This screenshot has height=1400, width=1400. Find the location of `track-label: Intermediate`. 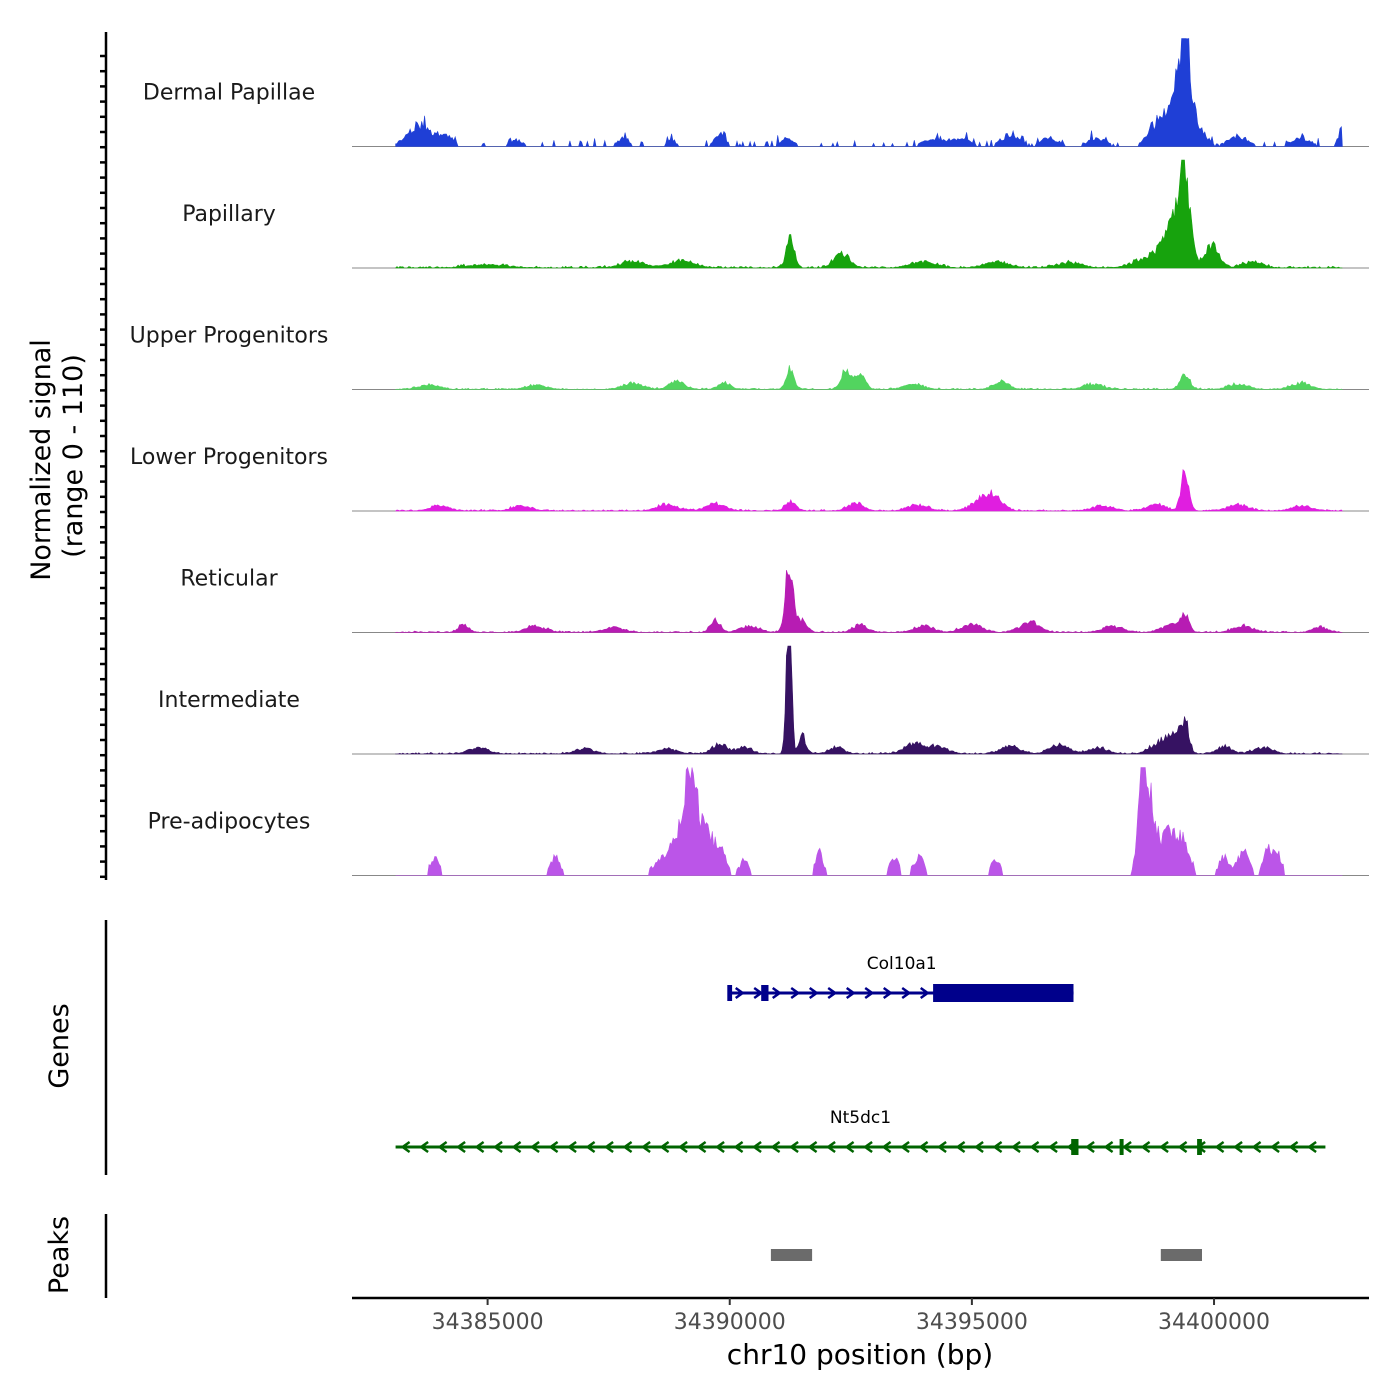

track-label: Intermediate is located at coordinates (229, 700).